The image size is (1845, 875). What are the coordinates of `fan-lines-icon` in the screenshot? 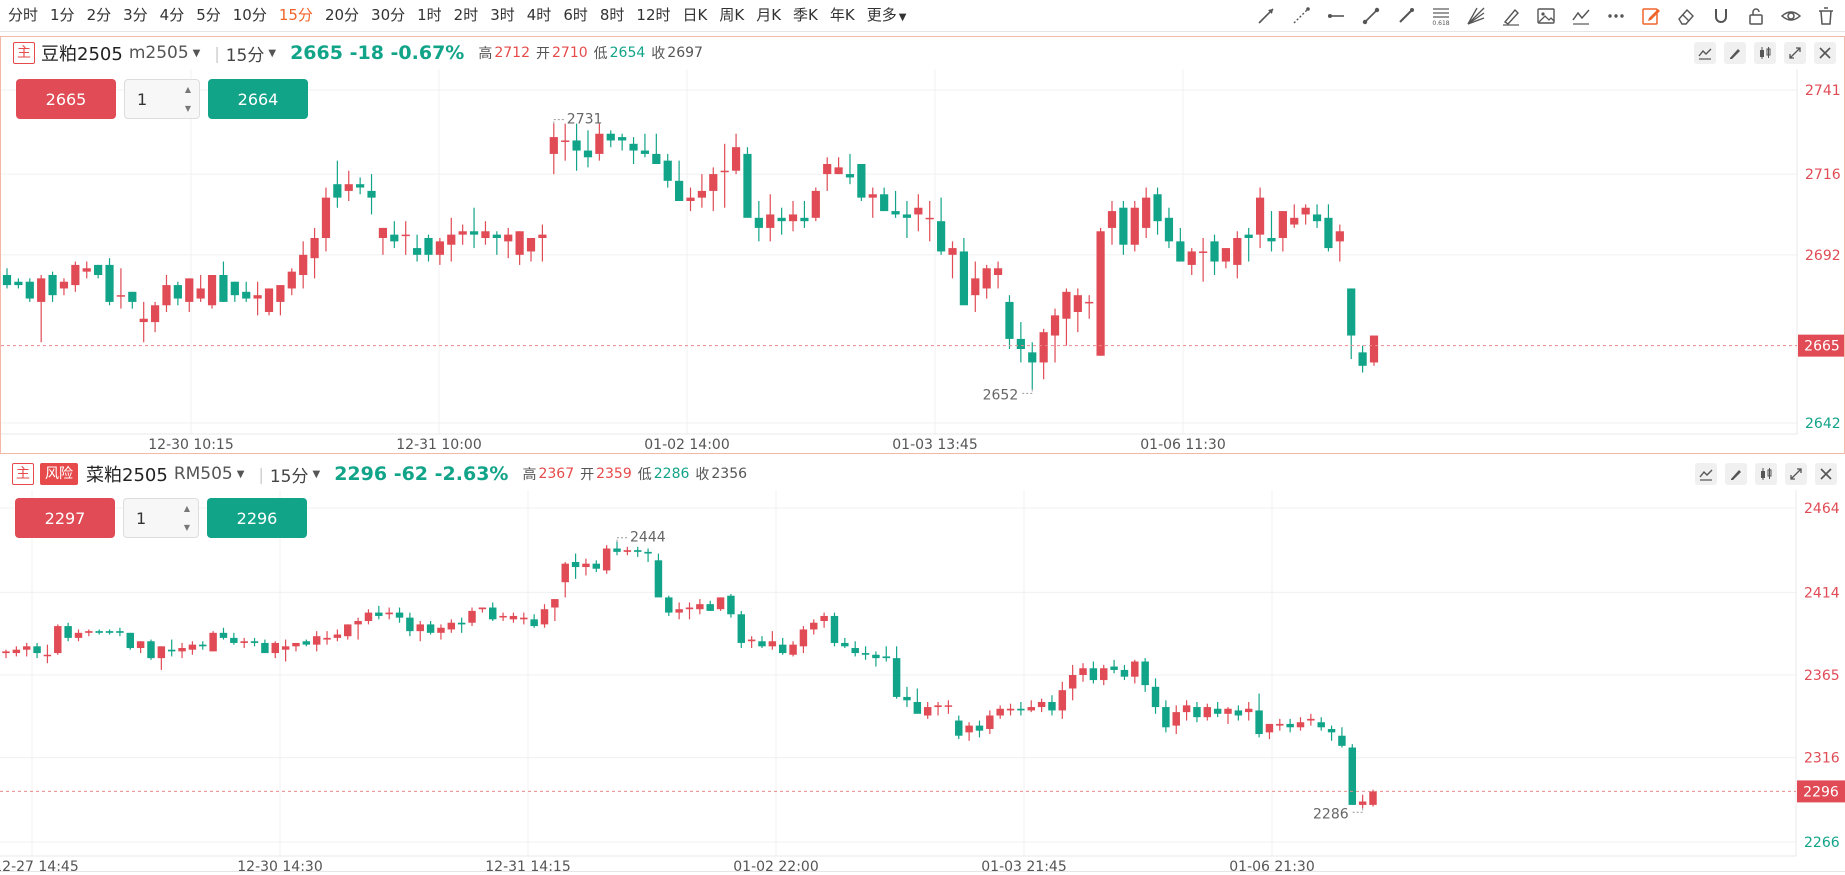 It's located at (1476, 16).